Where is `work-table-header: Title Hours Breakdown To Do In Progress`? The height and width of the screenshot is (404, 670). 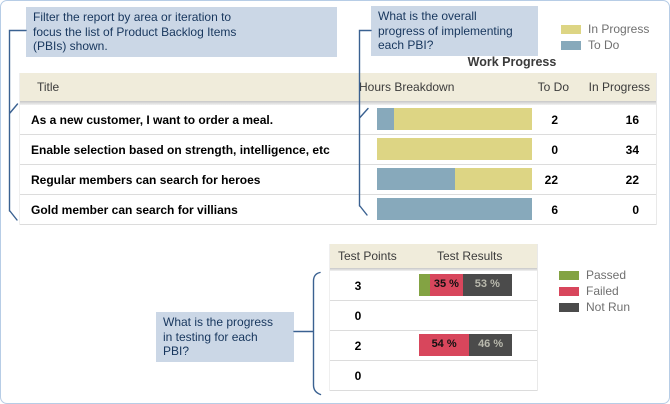 work-table-header: Title Hours Breakdown To Do In Progress is located at coordinates (338, 87).